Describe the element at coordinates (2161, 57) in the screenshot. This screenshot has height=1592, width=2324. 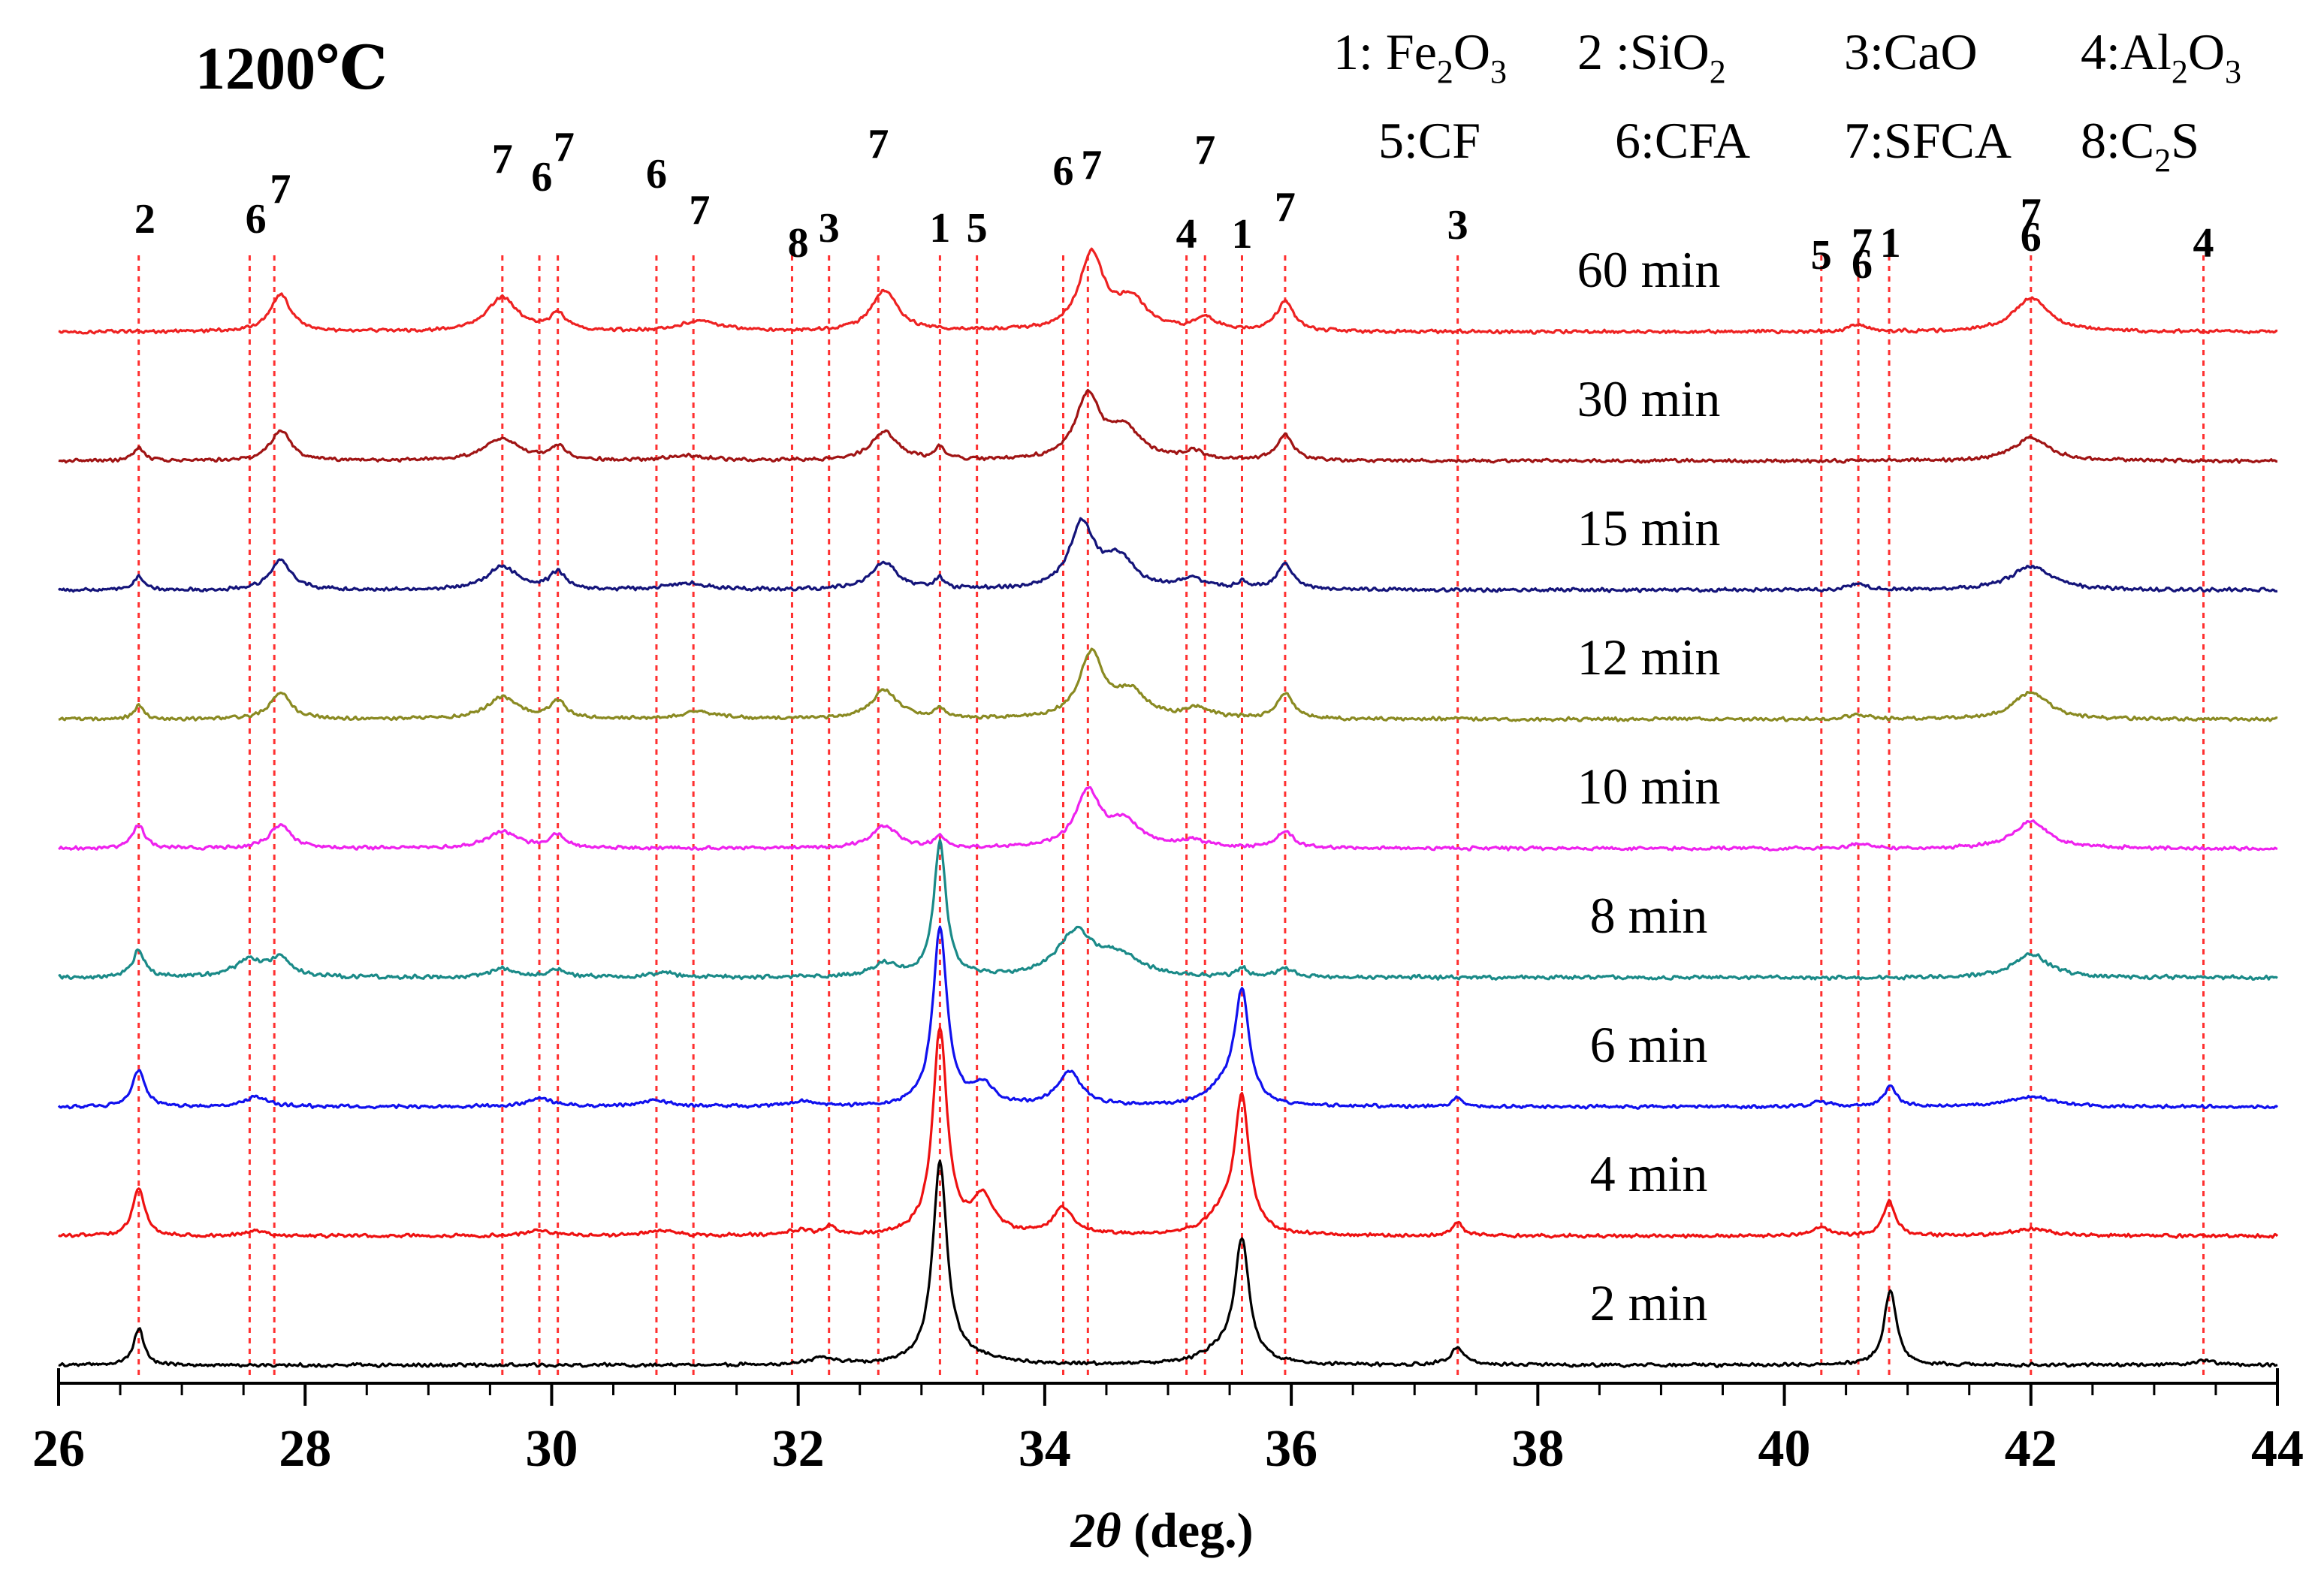
I see `legend-entry: 4:Al2O3` at that location.